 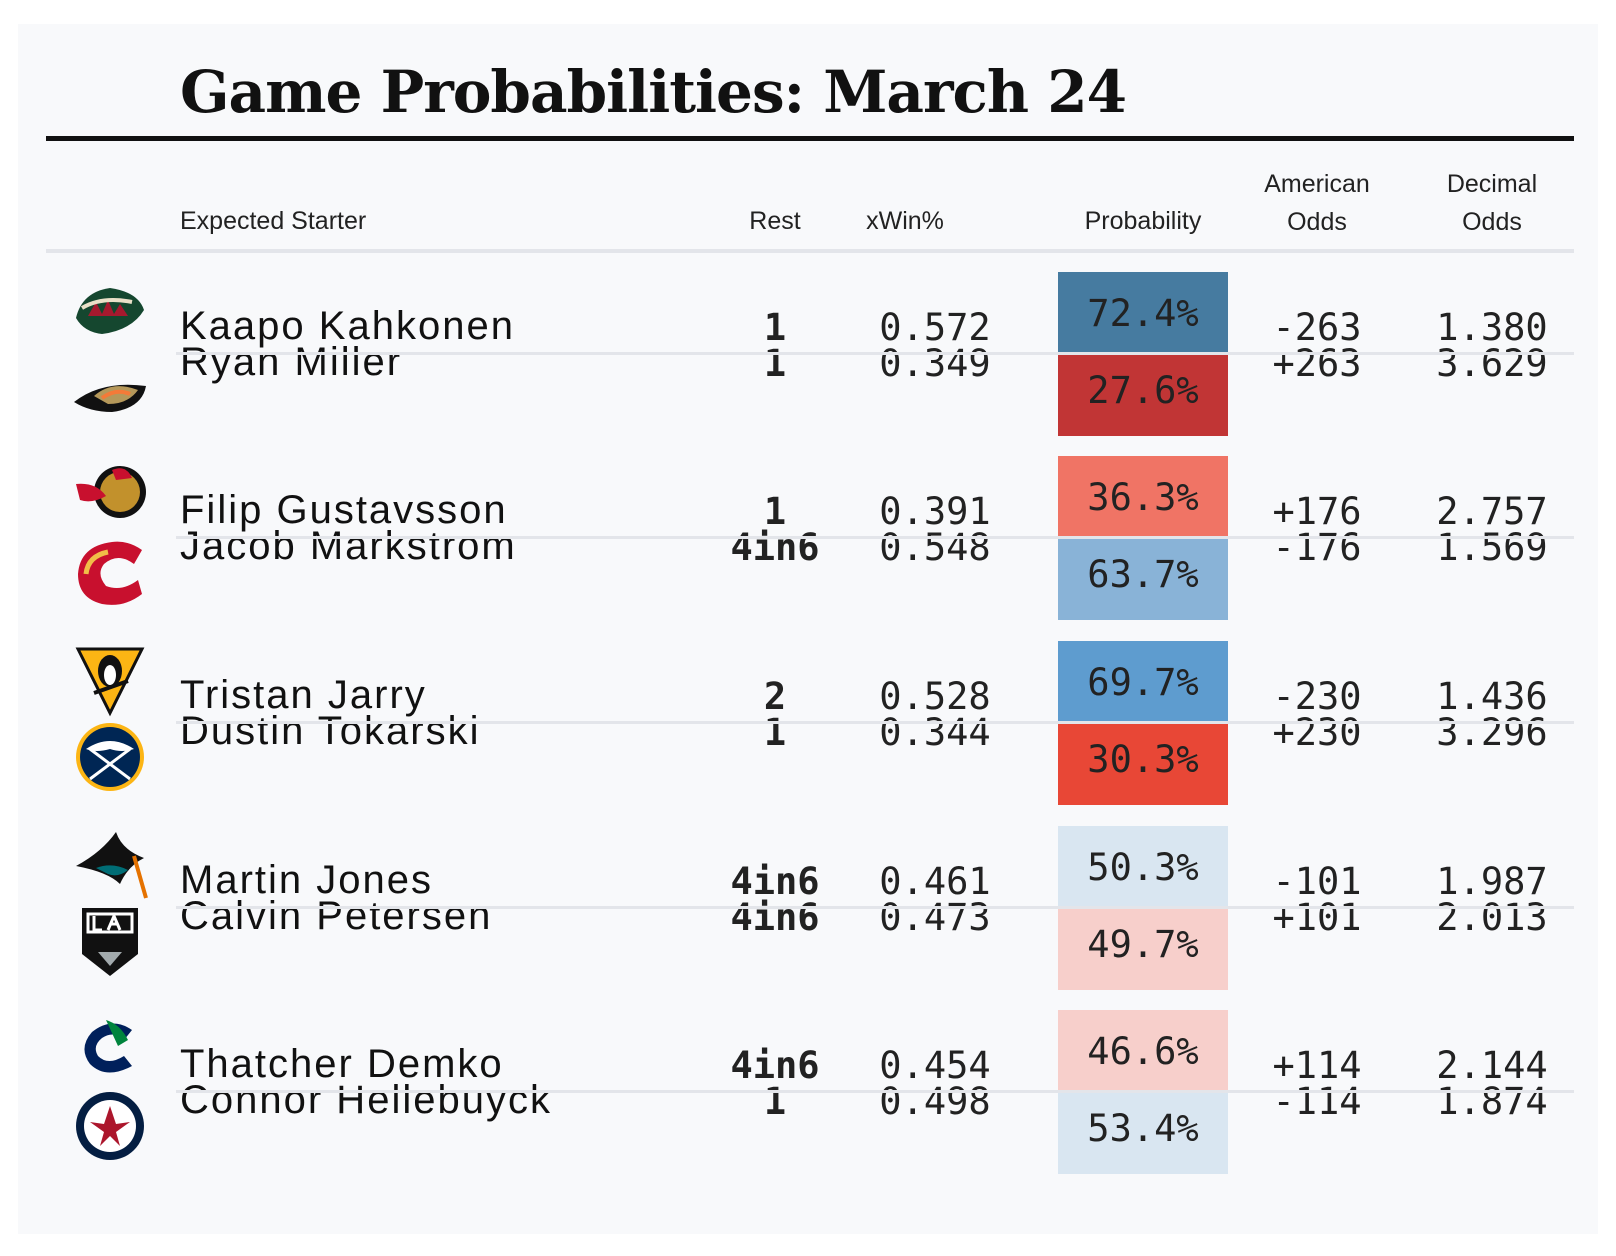 I want to click on american-odds-value: -101, so click(x=1317, y=881).